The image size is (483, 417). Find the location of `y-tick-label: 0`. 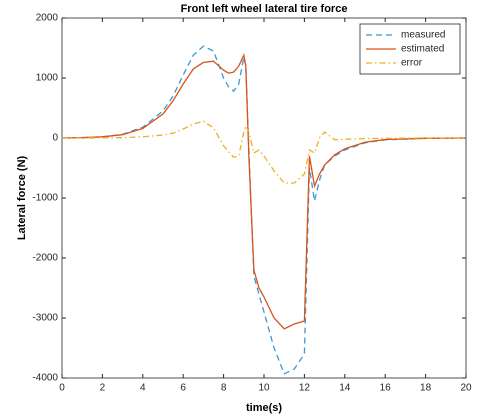

y-tick-label: 0 is located at coordinates (55, 138).